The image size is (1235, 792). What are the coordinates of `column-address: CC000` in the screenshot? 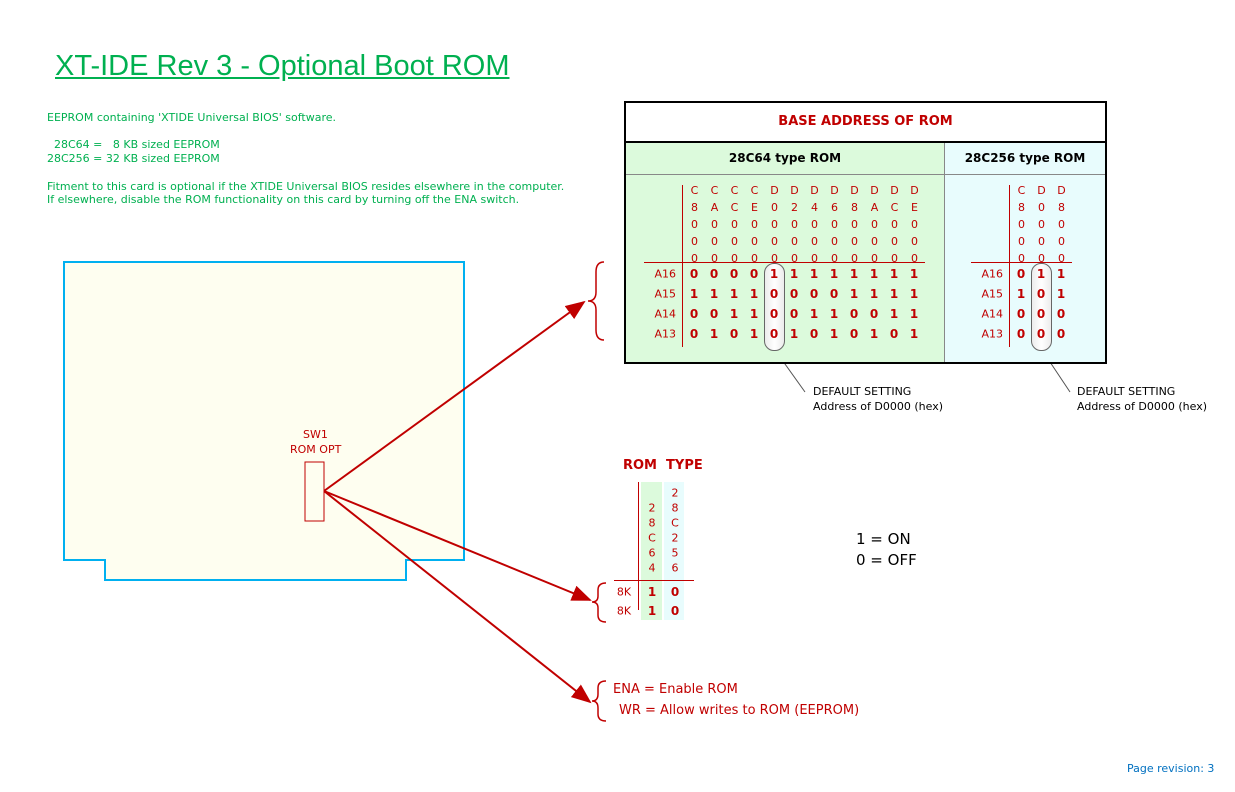 It's located at (734, 226).